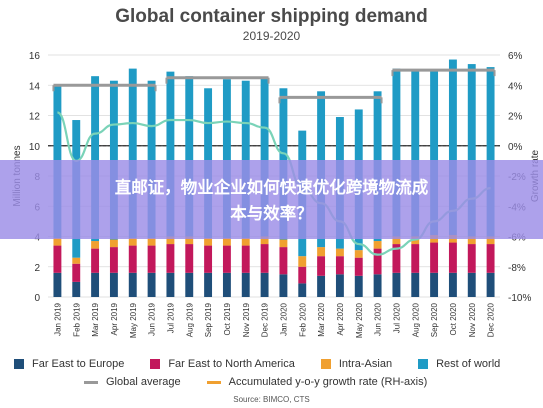 The height and width of the screenshot is (408, 543). Describe the element at coordinates (246, 319) in the screenshot. I see `x-tick-label: Nov 2019` at that location.